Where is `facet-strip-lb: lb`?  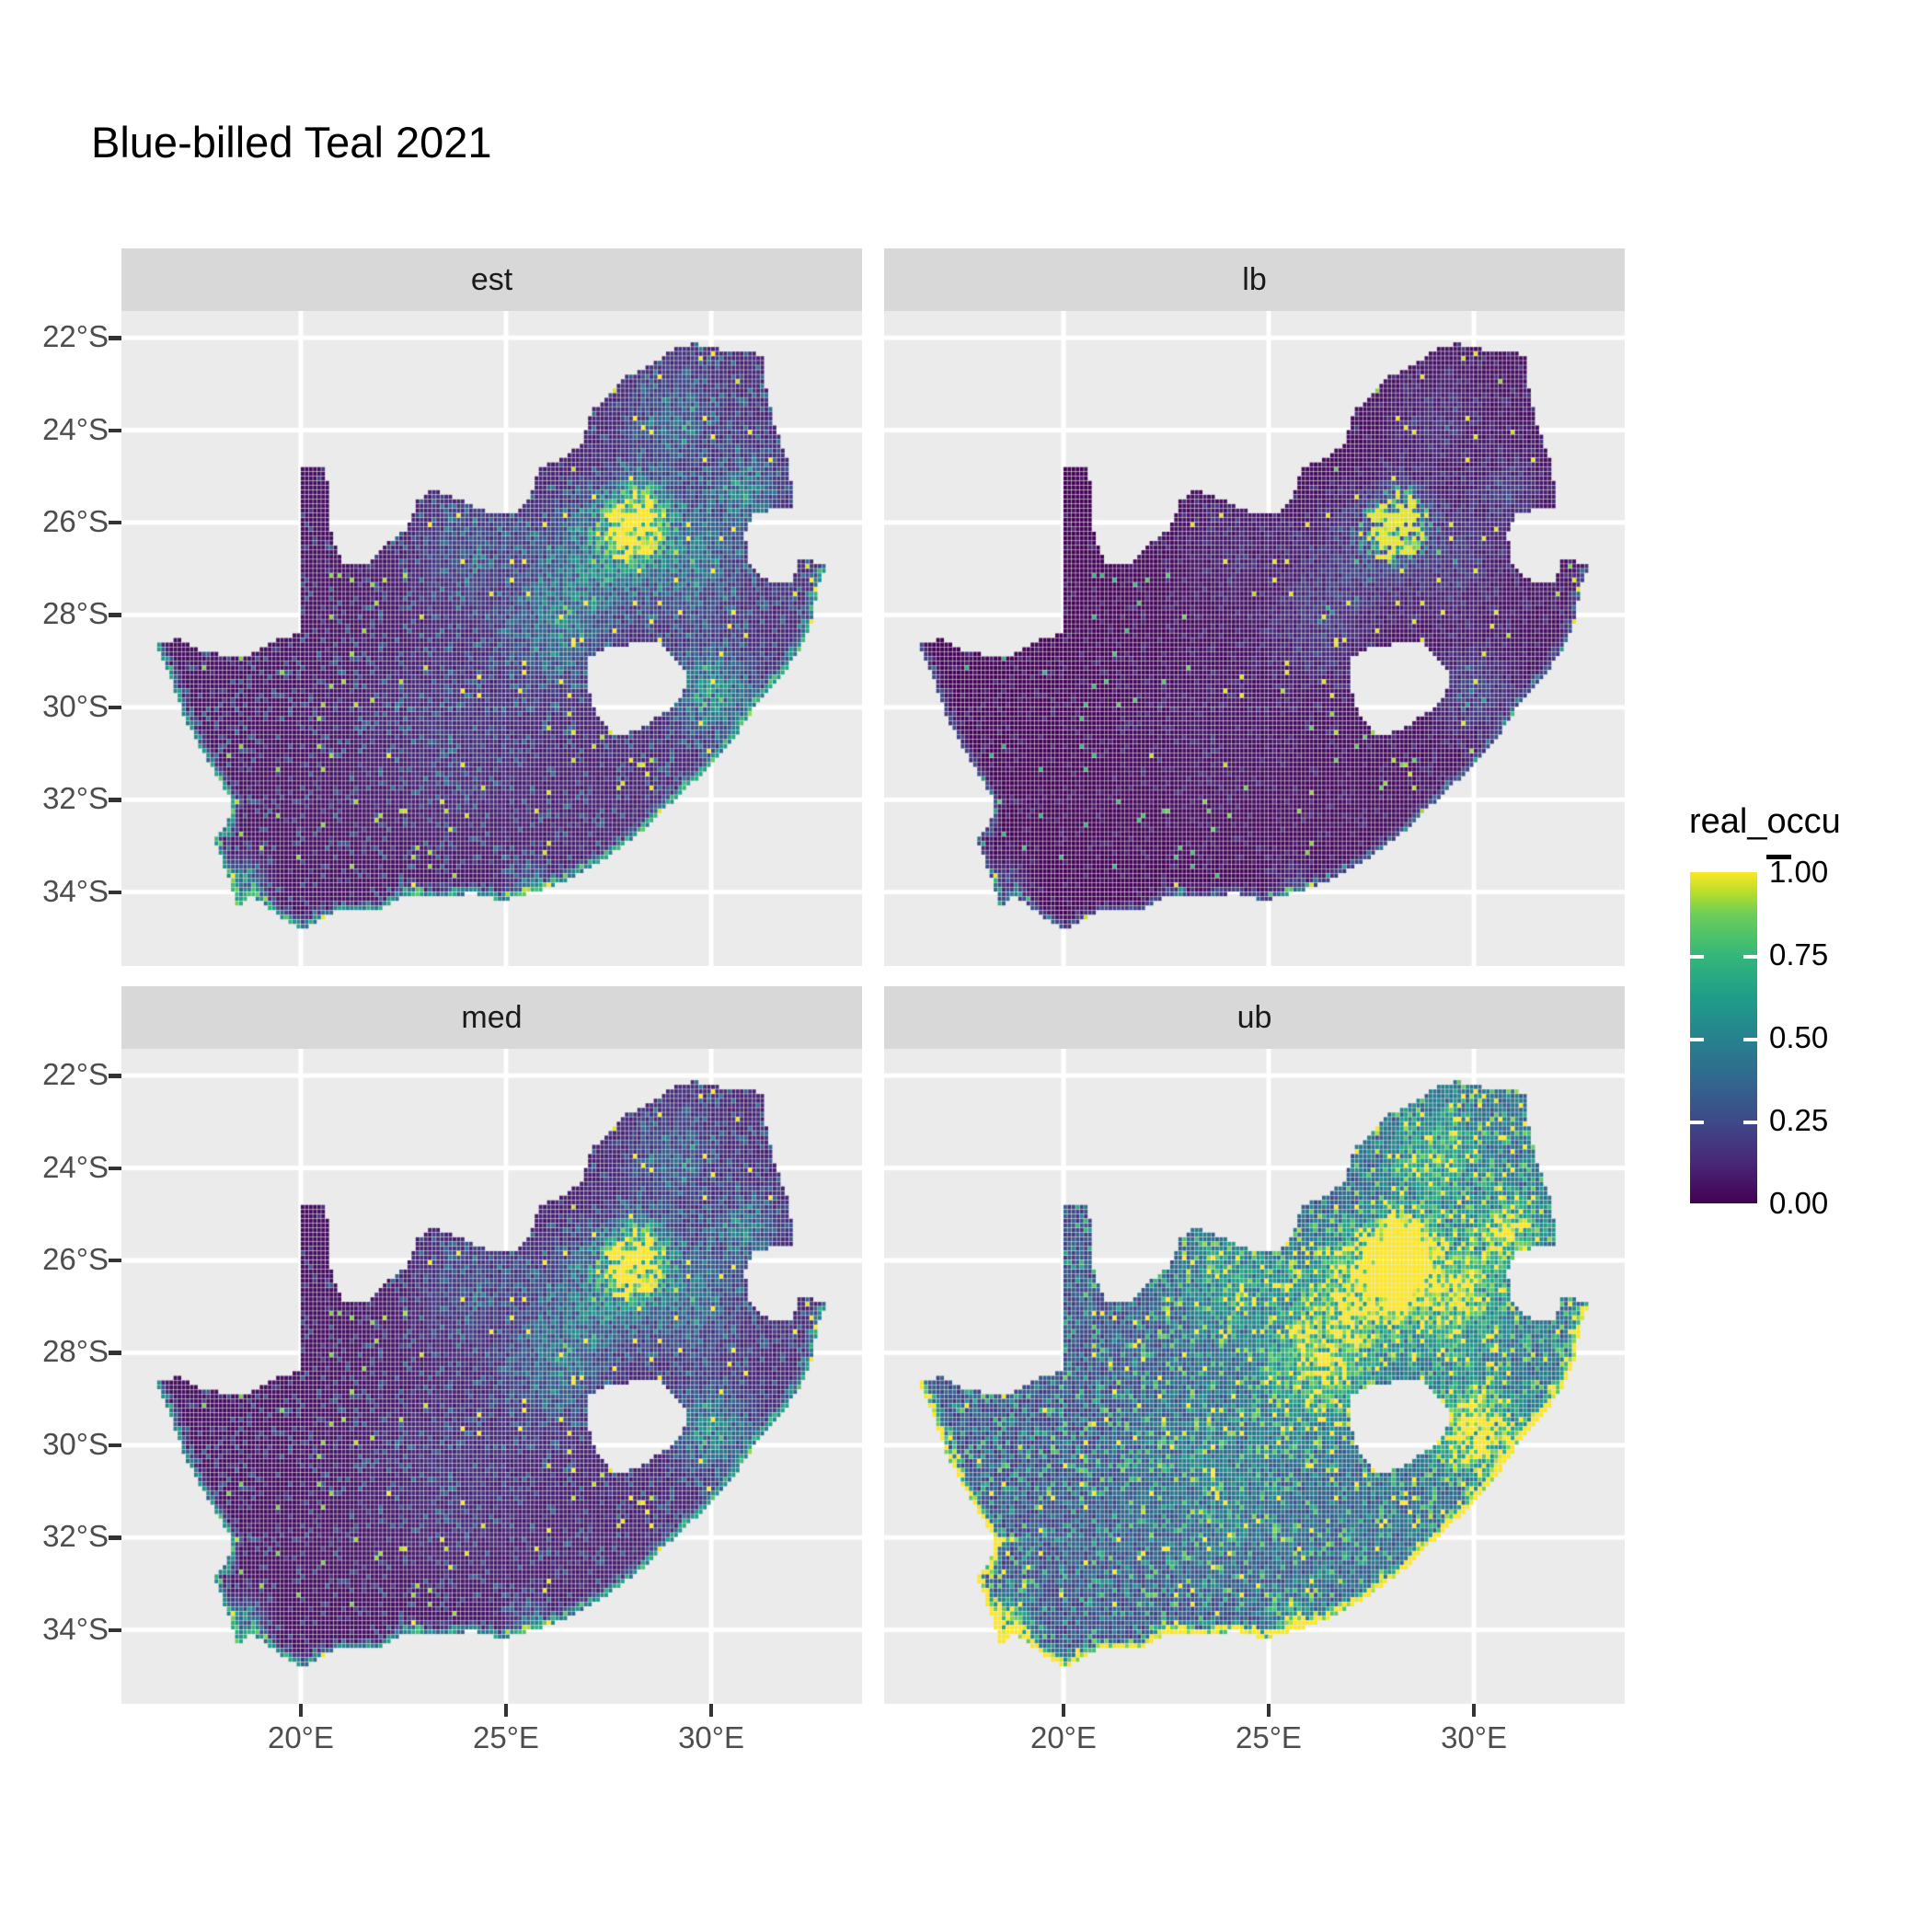
facet-strip-lb: lb is located at coordinates (1254, 279).